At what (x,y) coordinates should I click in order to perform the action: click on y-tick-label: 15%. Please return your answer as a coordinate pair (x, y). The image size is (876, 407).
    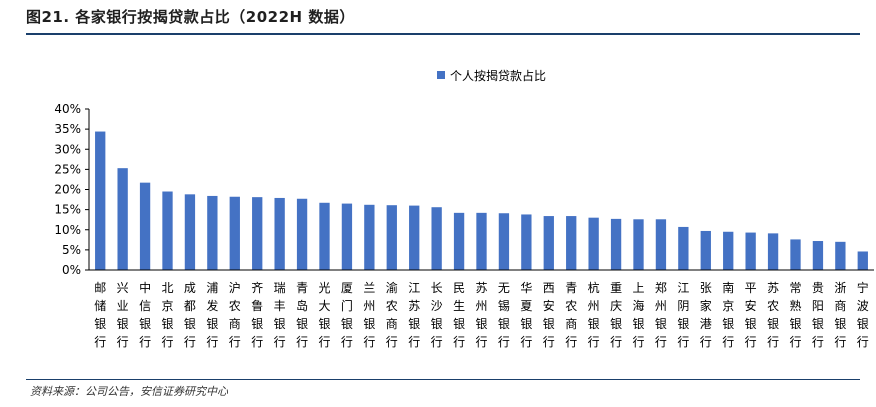
    Looking at the image, I should click on (67, 210).